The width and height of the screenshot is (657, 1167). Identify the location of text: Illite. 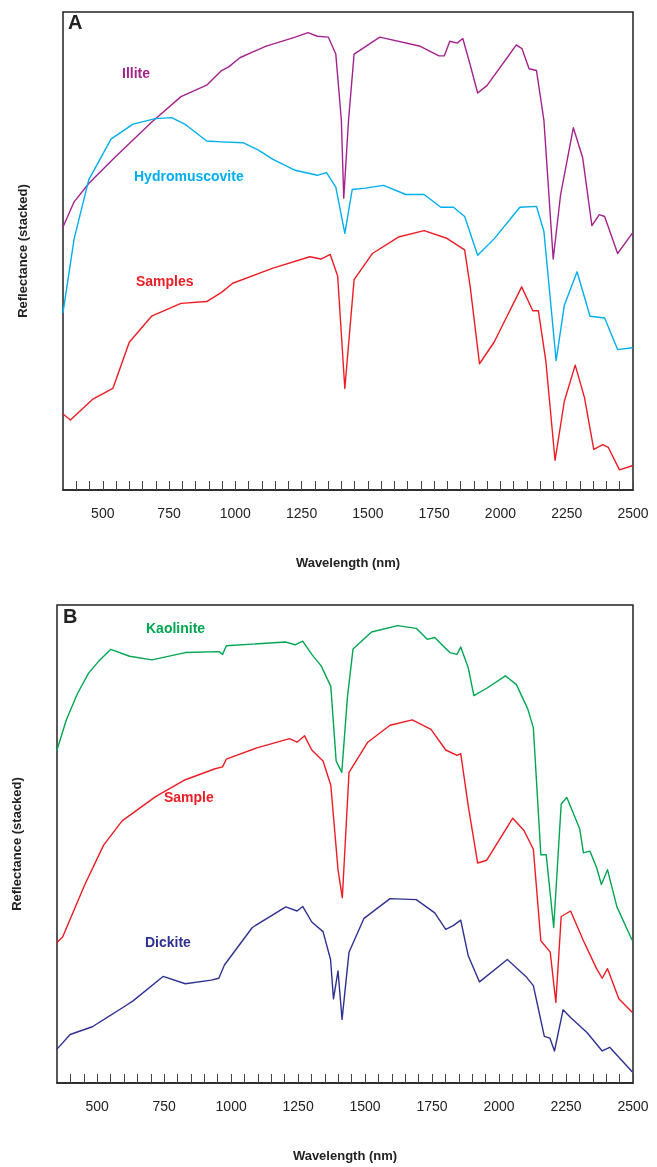
(136, 73).